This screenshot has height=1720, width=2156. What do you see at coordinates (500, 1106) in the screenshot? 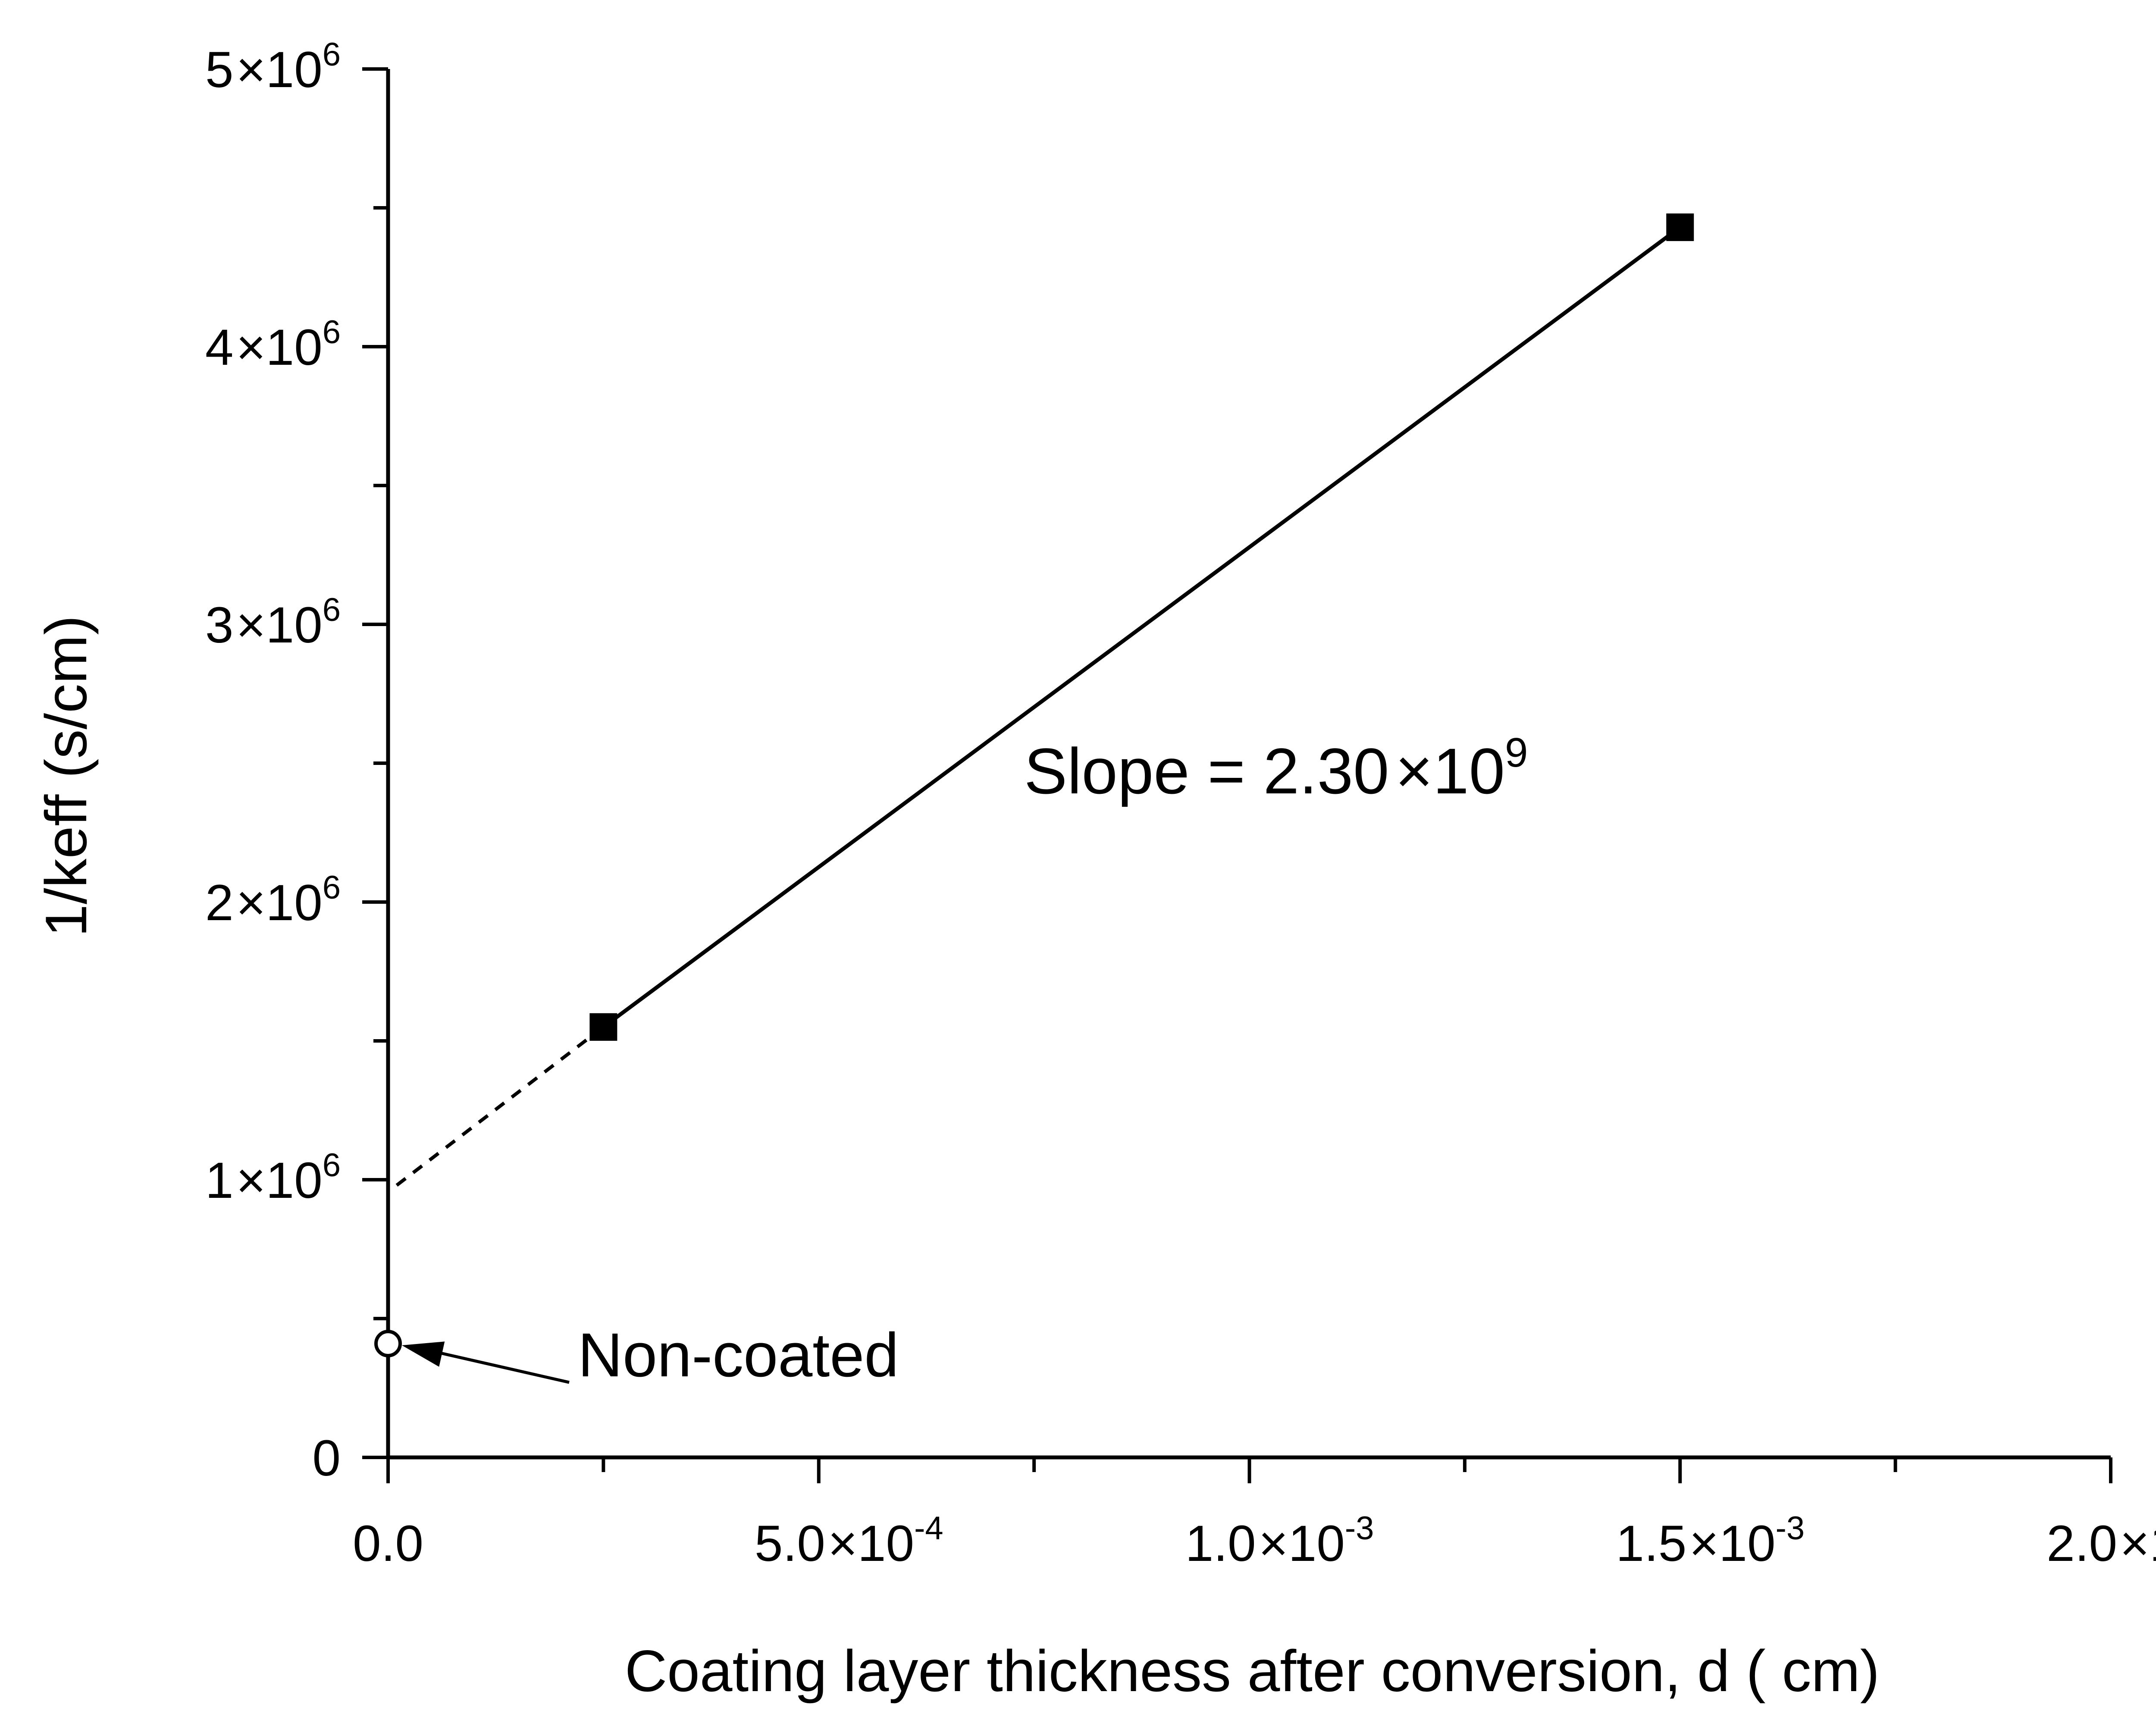
I see `extrapolation-line` at bounding box center [500, 1106].